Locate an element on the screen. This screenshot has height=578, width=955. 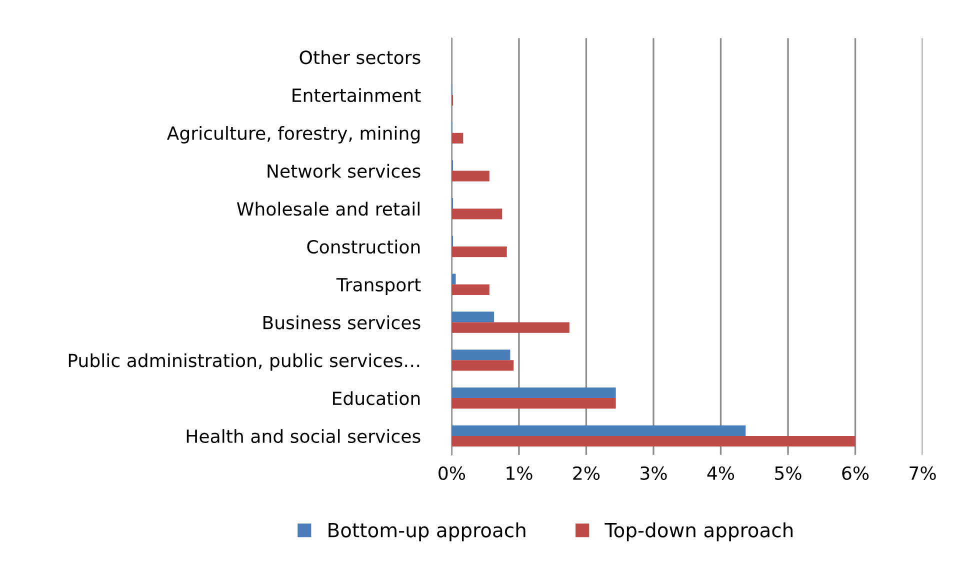
x-tick-label: 4% is located at coordinates (720, 473).